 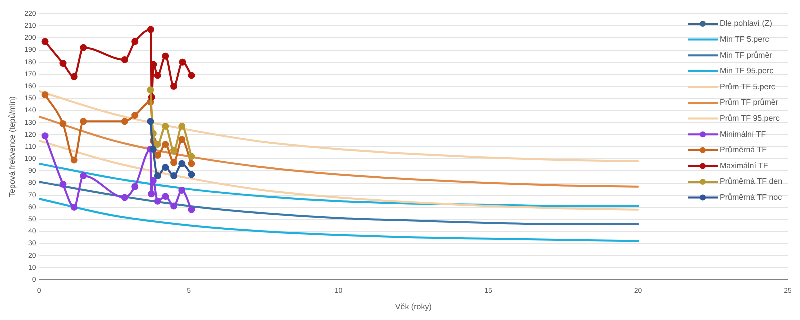 I want to click on y-axis-title: Tepová frekvence (tepů/min), so click(x=13, y=147).